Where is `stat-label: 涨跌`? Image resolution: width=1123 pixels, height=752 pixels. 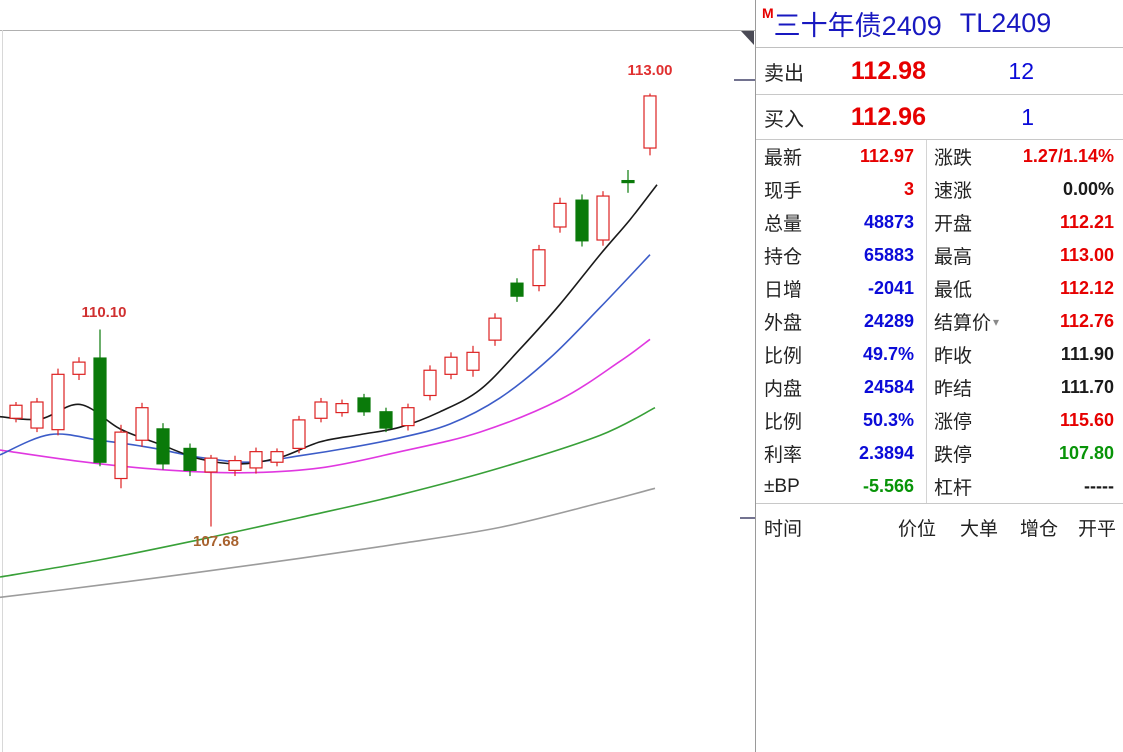 stat-label: 涨跌 is located at coordinates (953, 158).